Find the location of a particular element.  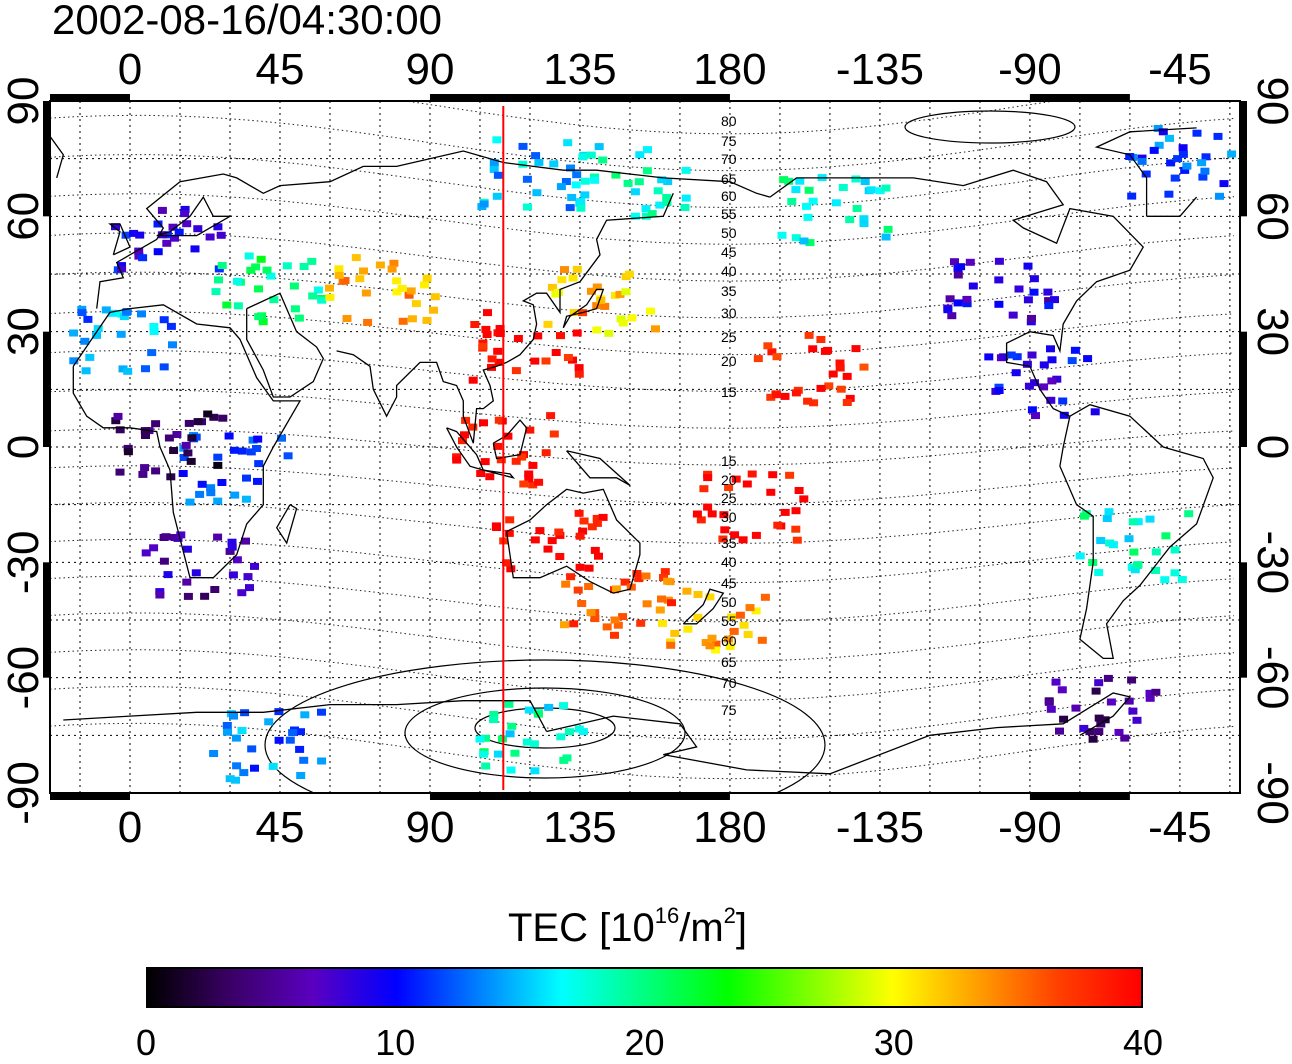

bottom-lon-label: -90 is located at coordinates (1030, 827).